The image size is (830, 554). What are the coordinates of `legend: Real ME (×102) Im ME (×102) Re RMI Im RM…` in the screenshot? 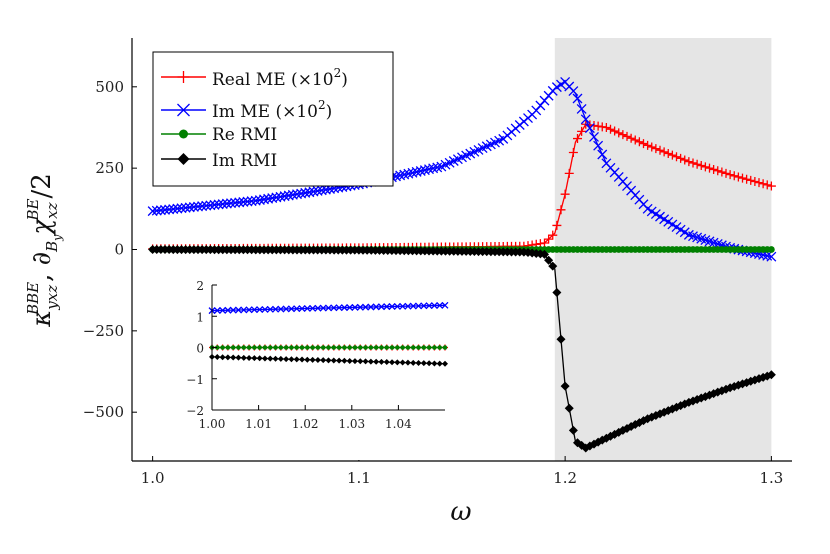 It's located at (273, 119).